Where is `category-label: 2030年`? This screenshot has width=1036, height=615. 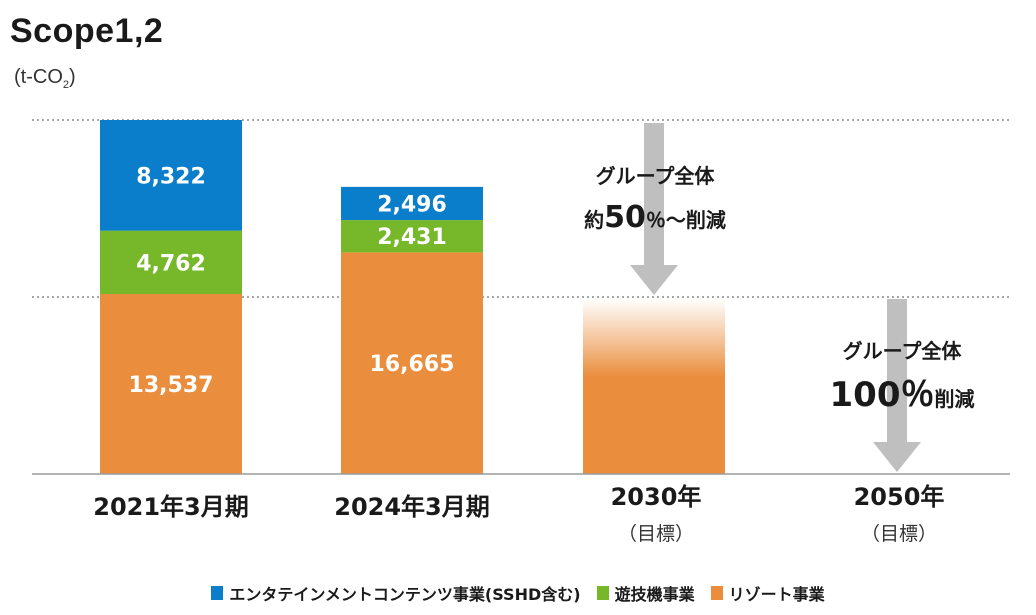
category-label: 2030年 is located at coordinates (656, 497).